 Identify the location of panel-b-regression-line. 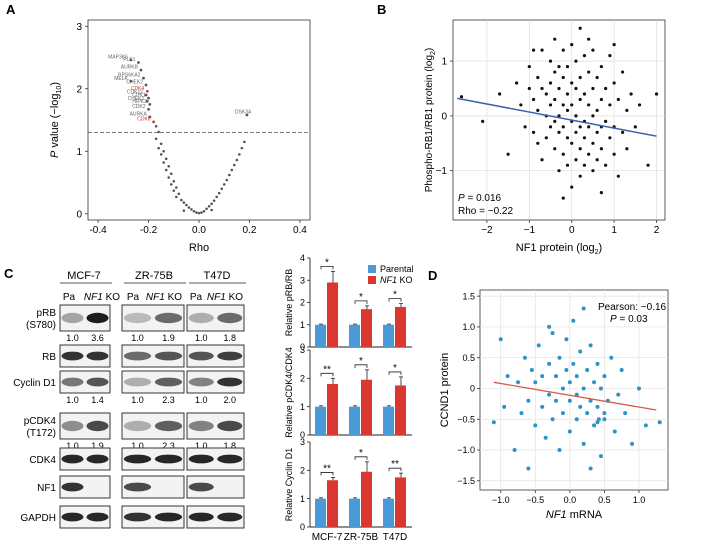
(557, 117).